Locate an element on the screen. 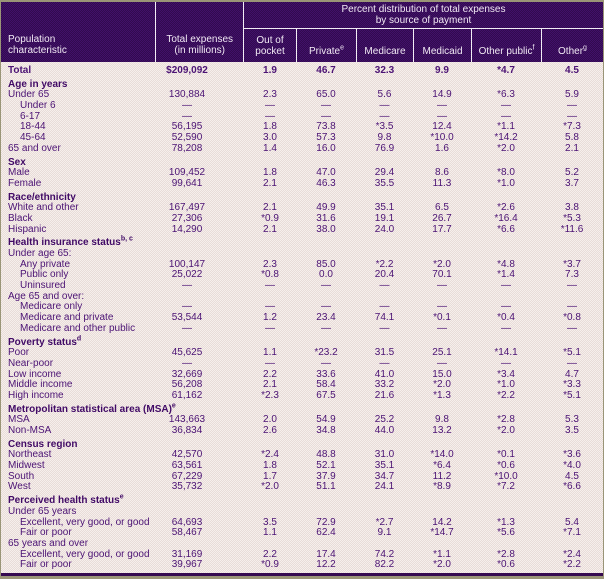 This screenshot has width=604, height=579. population-characteristic-header-line1: Population is located at coordinates (32, 39).